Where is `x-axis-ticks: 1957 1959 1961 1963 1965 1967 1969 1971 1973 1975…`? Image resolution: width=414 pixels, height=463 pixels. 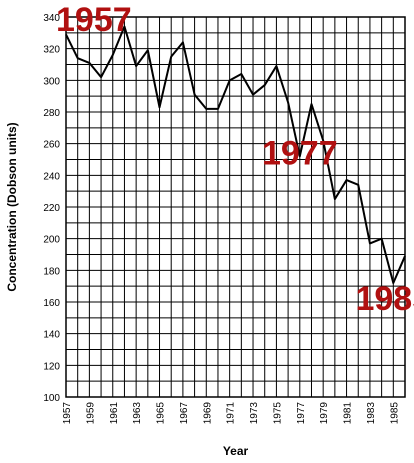 x-axis-ticks: 1957 1959 1961 1963 1965 1967 1969 1971 1973 1975… is located at coordinates (231, 413).